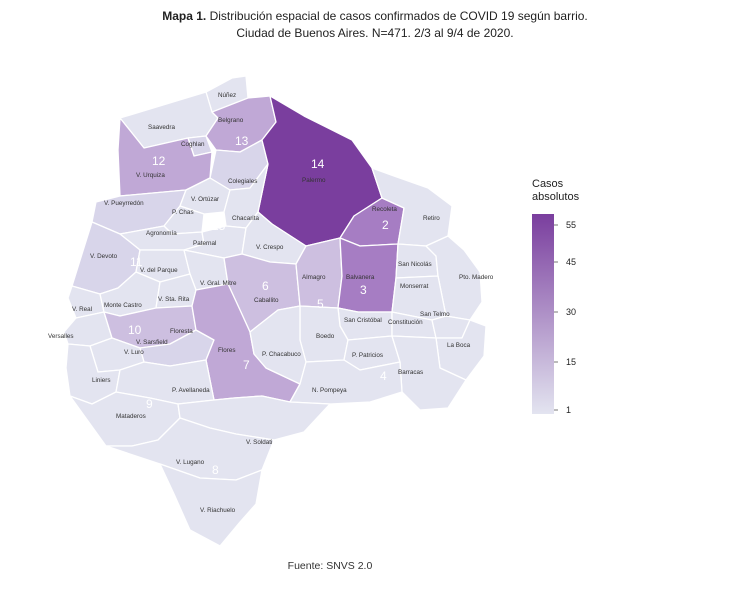 The width and height of the screenshot is (750, 606). Describe the element at coordinates (363, 320) in the screenshot. I see `label-san-cristobal: San Cristóbal` at that location.